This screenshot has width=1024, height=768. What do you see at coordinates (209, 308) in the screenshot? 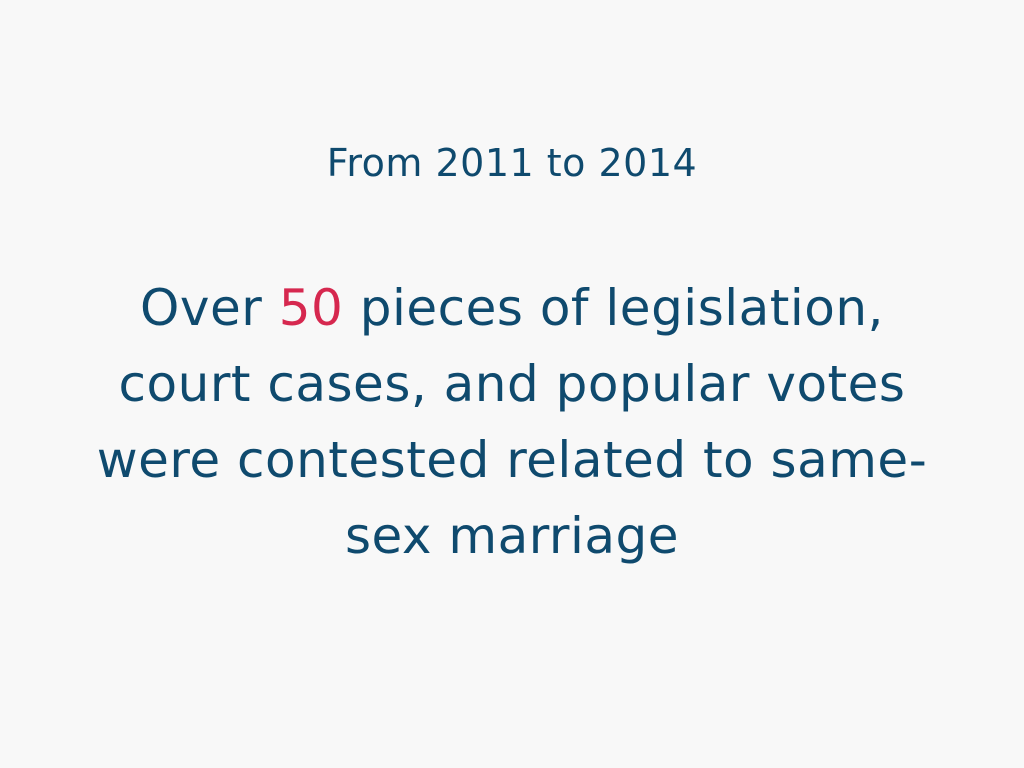
I see `statement-prefix: Over` at bounding box center [209, 308].